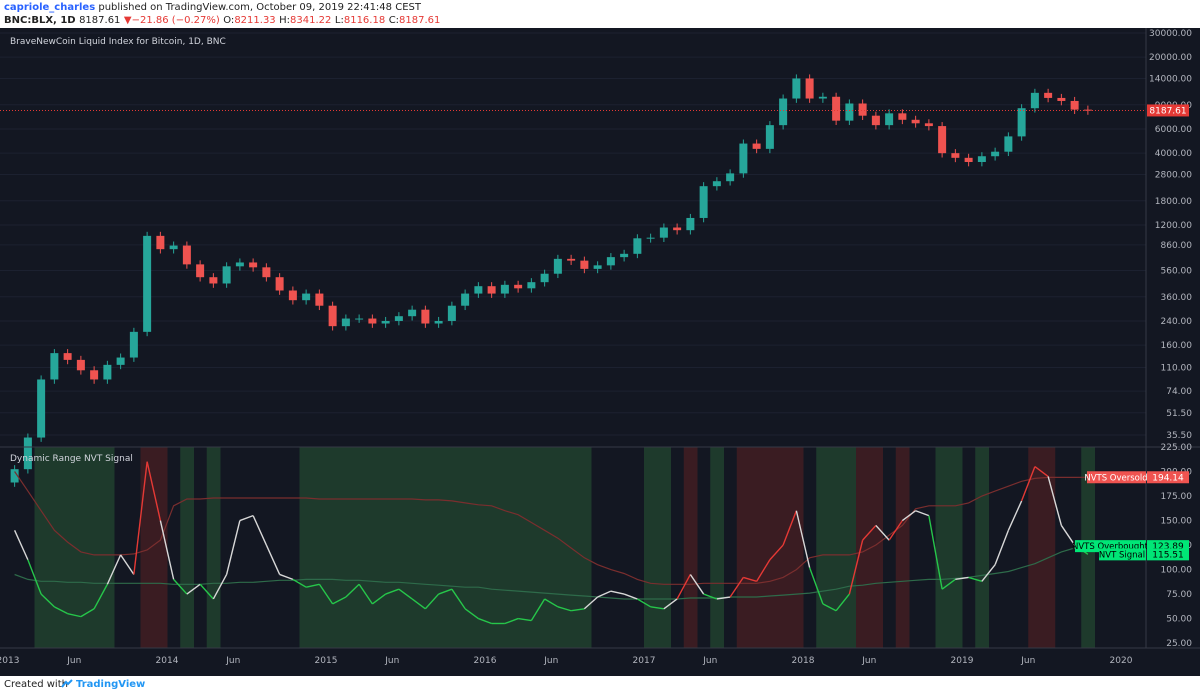  What do you see at coordinates (1116, 477) in the screenshot?
I see `oversold-label-tag` at bounding box center [1116, 477].